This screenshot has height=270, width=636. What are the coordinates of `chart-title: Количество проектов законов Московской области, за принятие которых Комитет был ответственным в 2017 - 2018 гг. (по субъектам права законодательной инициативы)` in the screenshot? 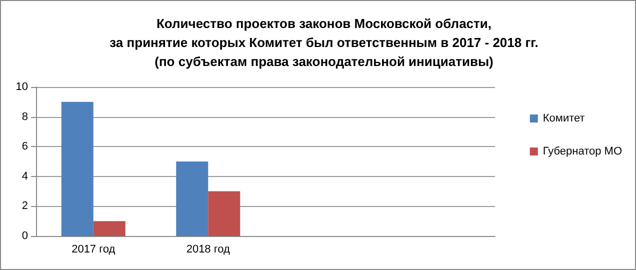 It's located at (324, 42).